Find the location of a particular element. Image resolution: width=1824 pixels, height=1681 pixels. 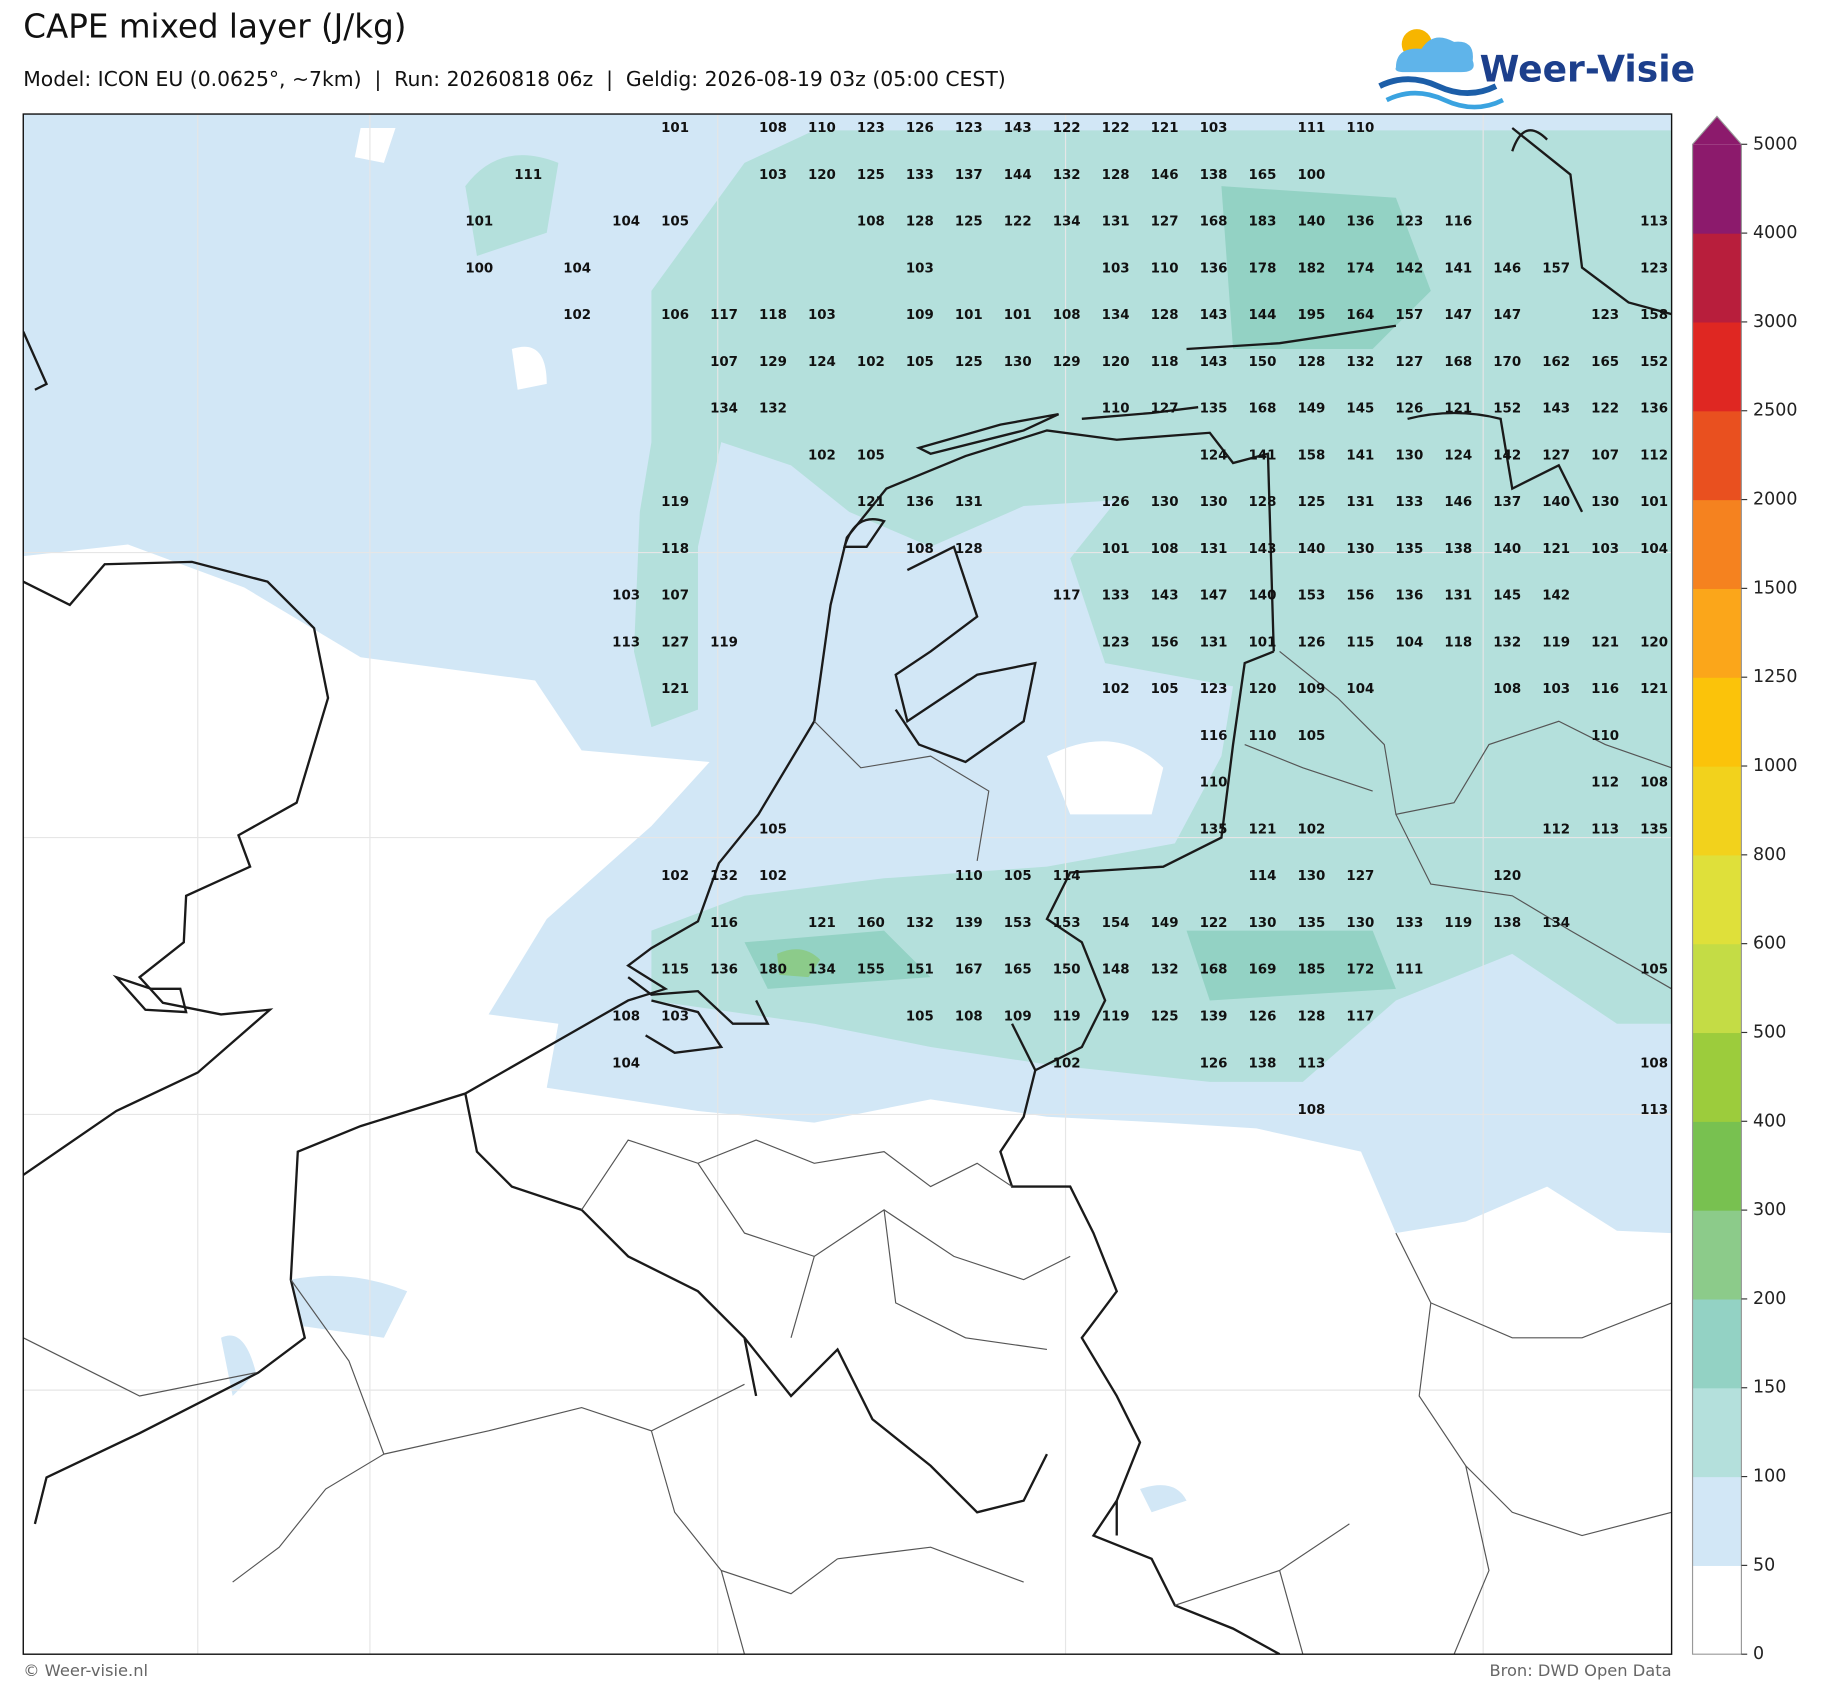

cape-label: 128 is located at coordinates (969, 549).